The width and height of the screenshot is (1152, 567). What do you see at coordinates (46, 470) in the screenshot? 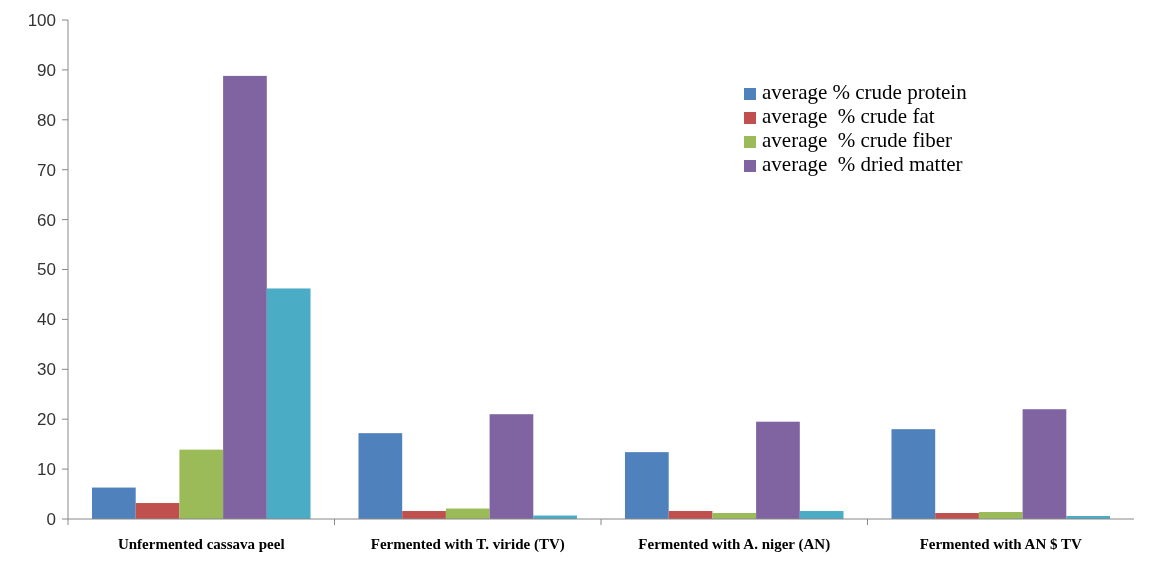
I see `y-tick-label: 10` at bounding box center [46, 470].